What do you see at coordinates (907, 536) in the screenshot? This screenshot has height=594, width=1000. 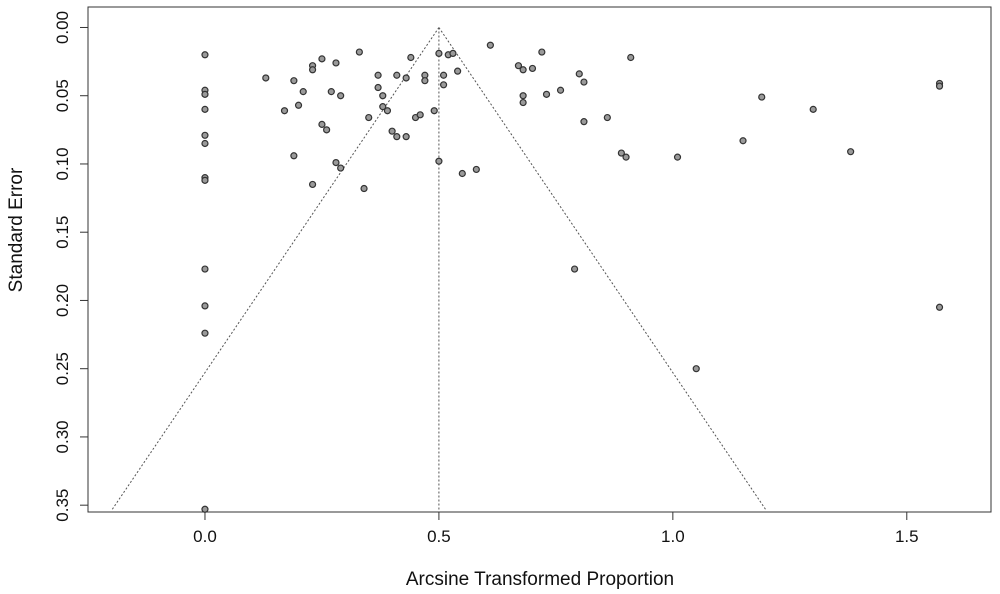 I see `x-tick-label: 1.5` at bounding box center [907, 536].